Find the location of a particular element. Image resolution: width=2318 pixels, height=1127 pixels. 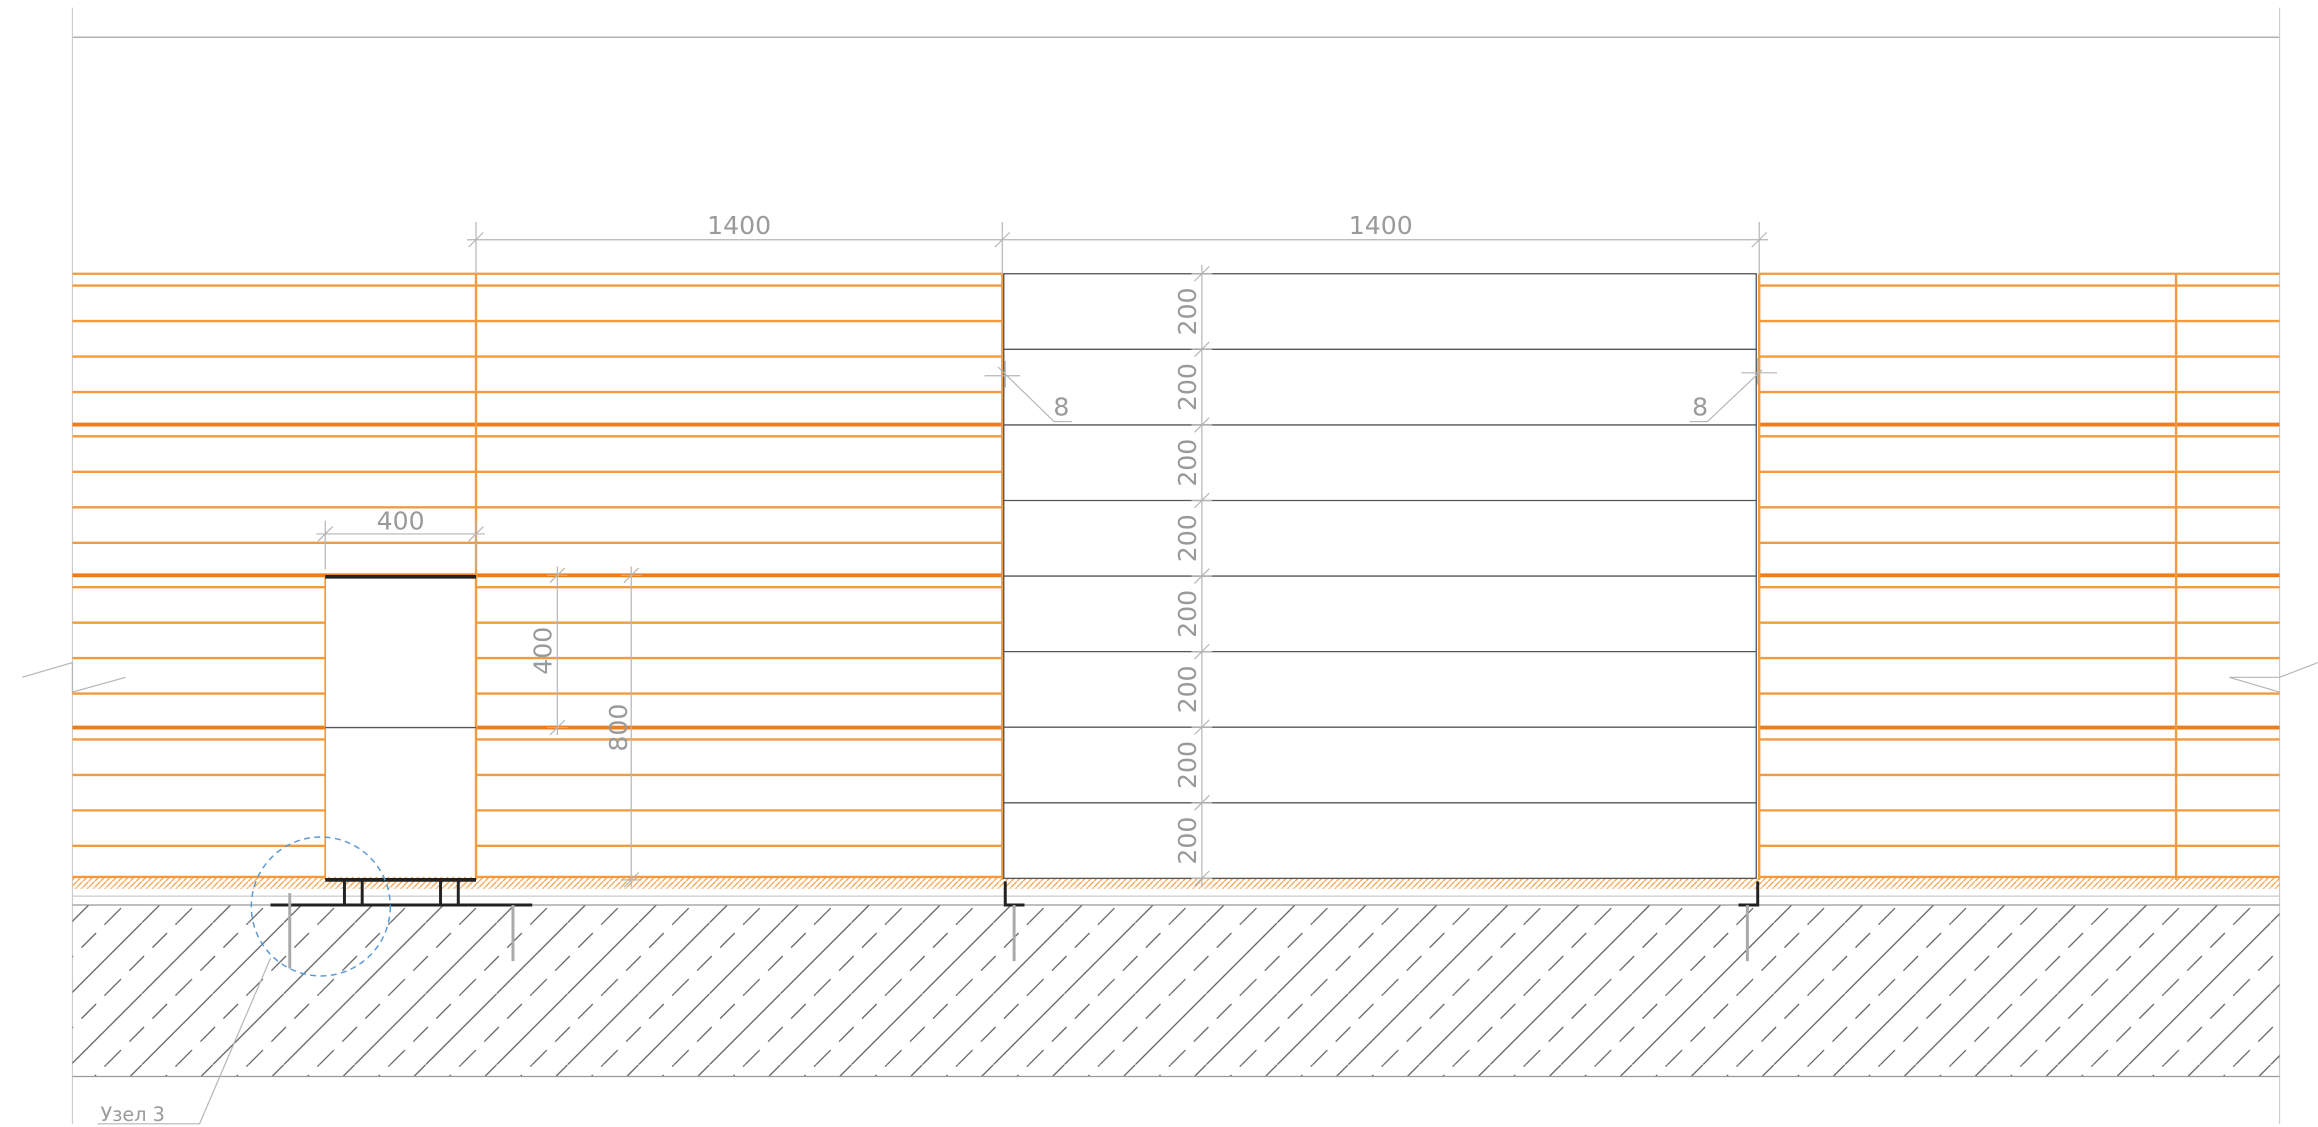

ground-hatch is located at coordinates (1176, 990).